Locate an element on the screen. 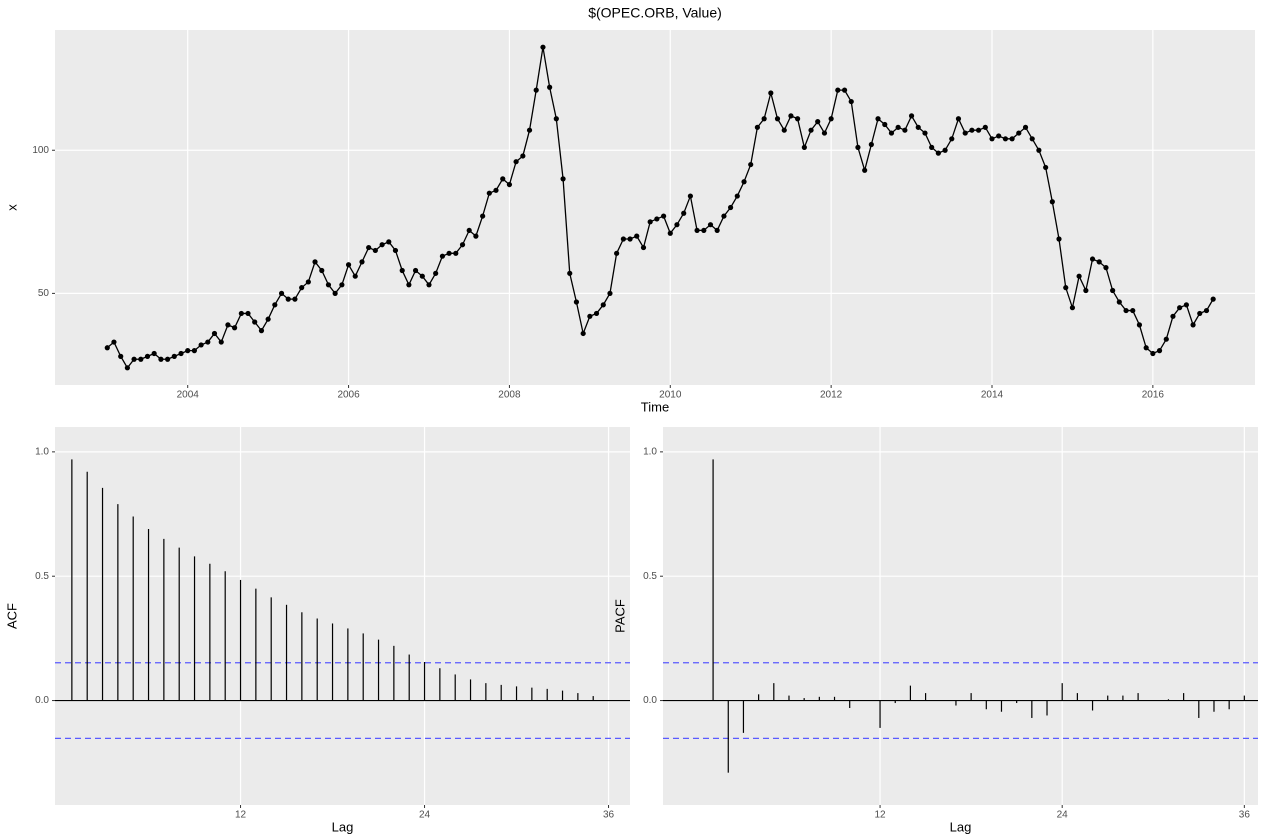 The image size is (1269, 835). x-tick-label: 2006 is located at coordinates (348, 395).